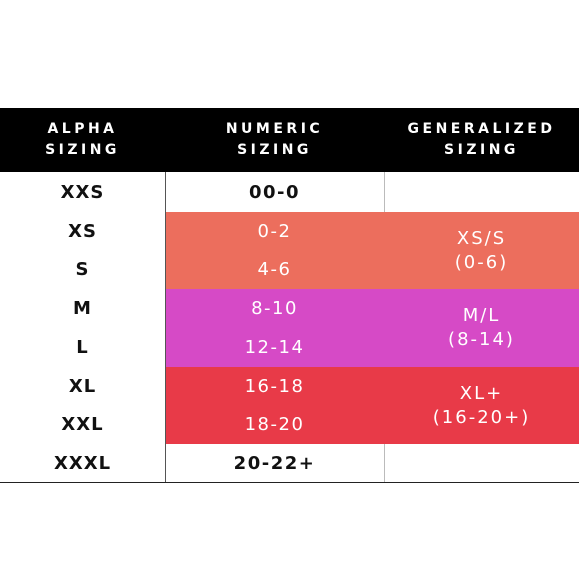 The width and height of the screenshot is (579, 580). I want to click on header-generalized-line1: GENERALIZED, so click(481, 129).